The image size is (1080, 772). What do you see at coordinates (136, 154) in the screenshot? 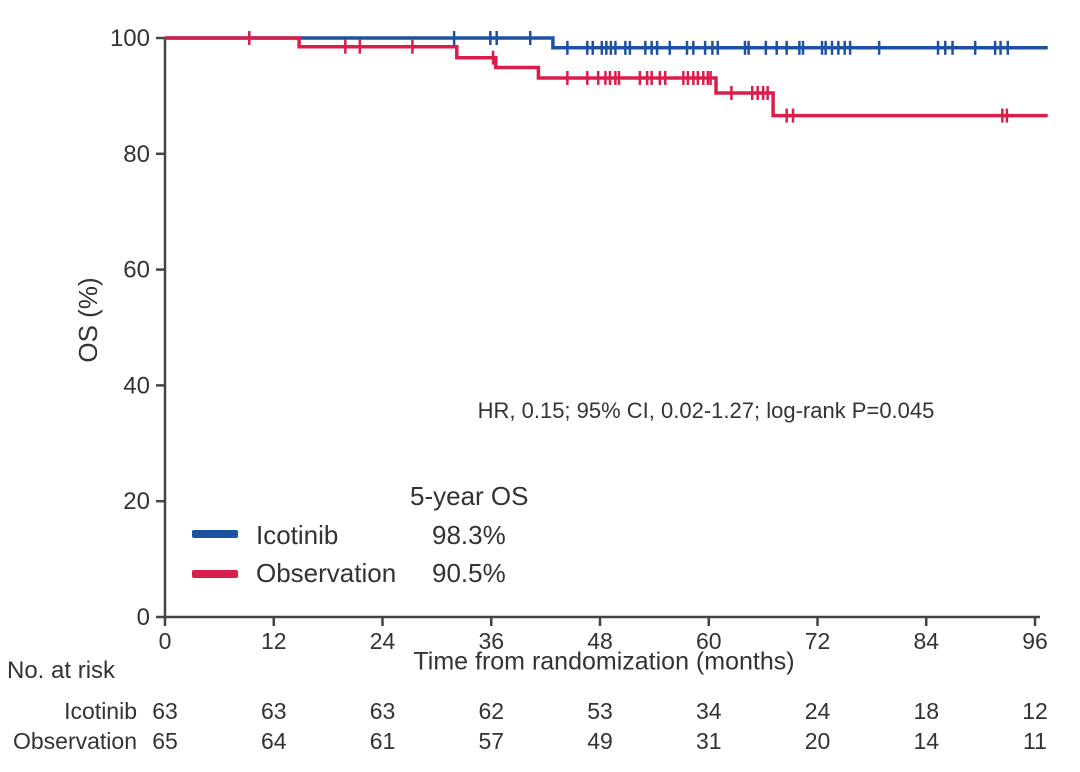
I see `y-tick-label: 80` at bounding box center [136, 154].